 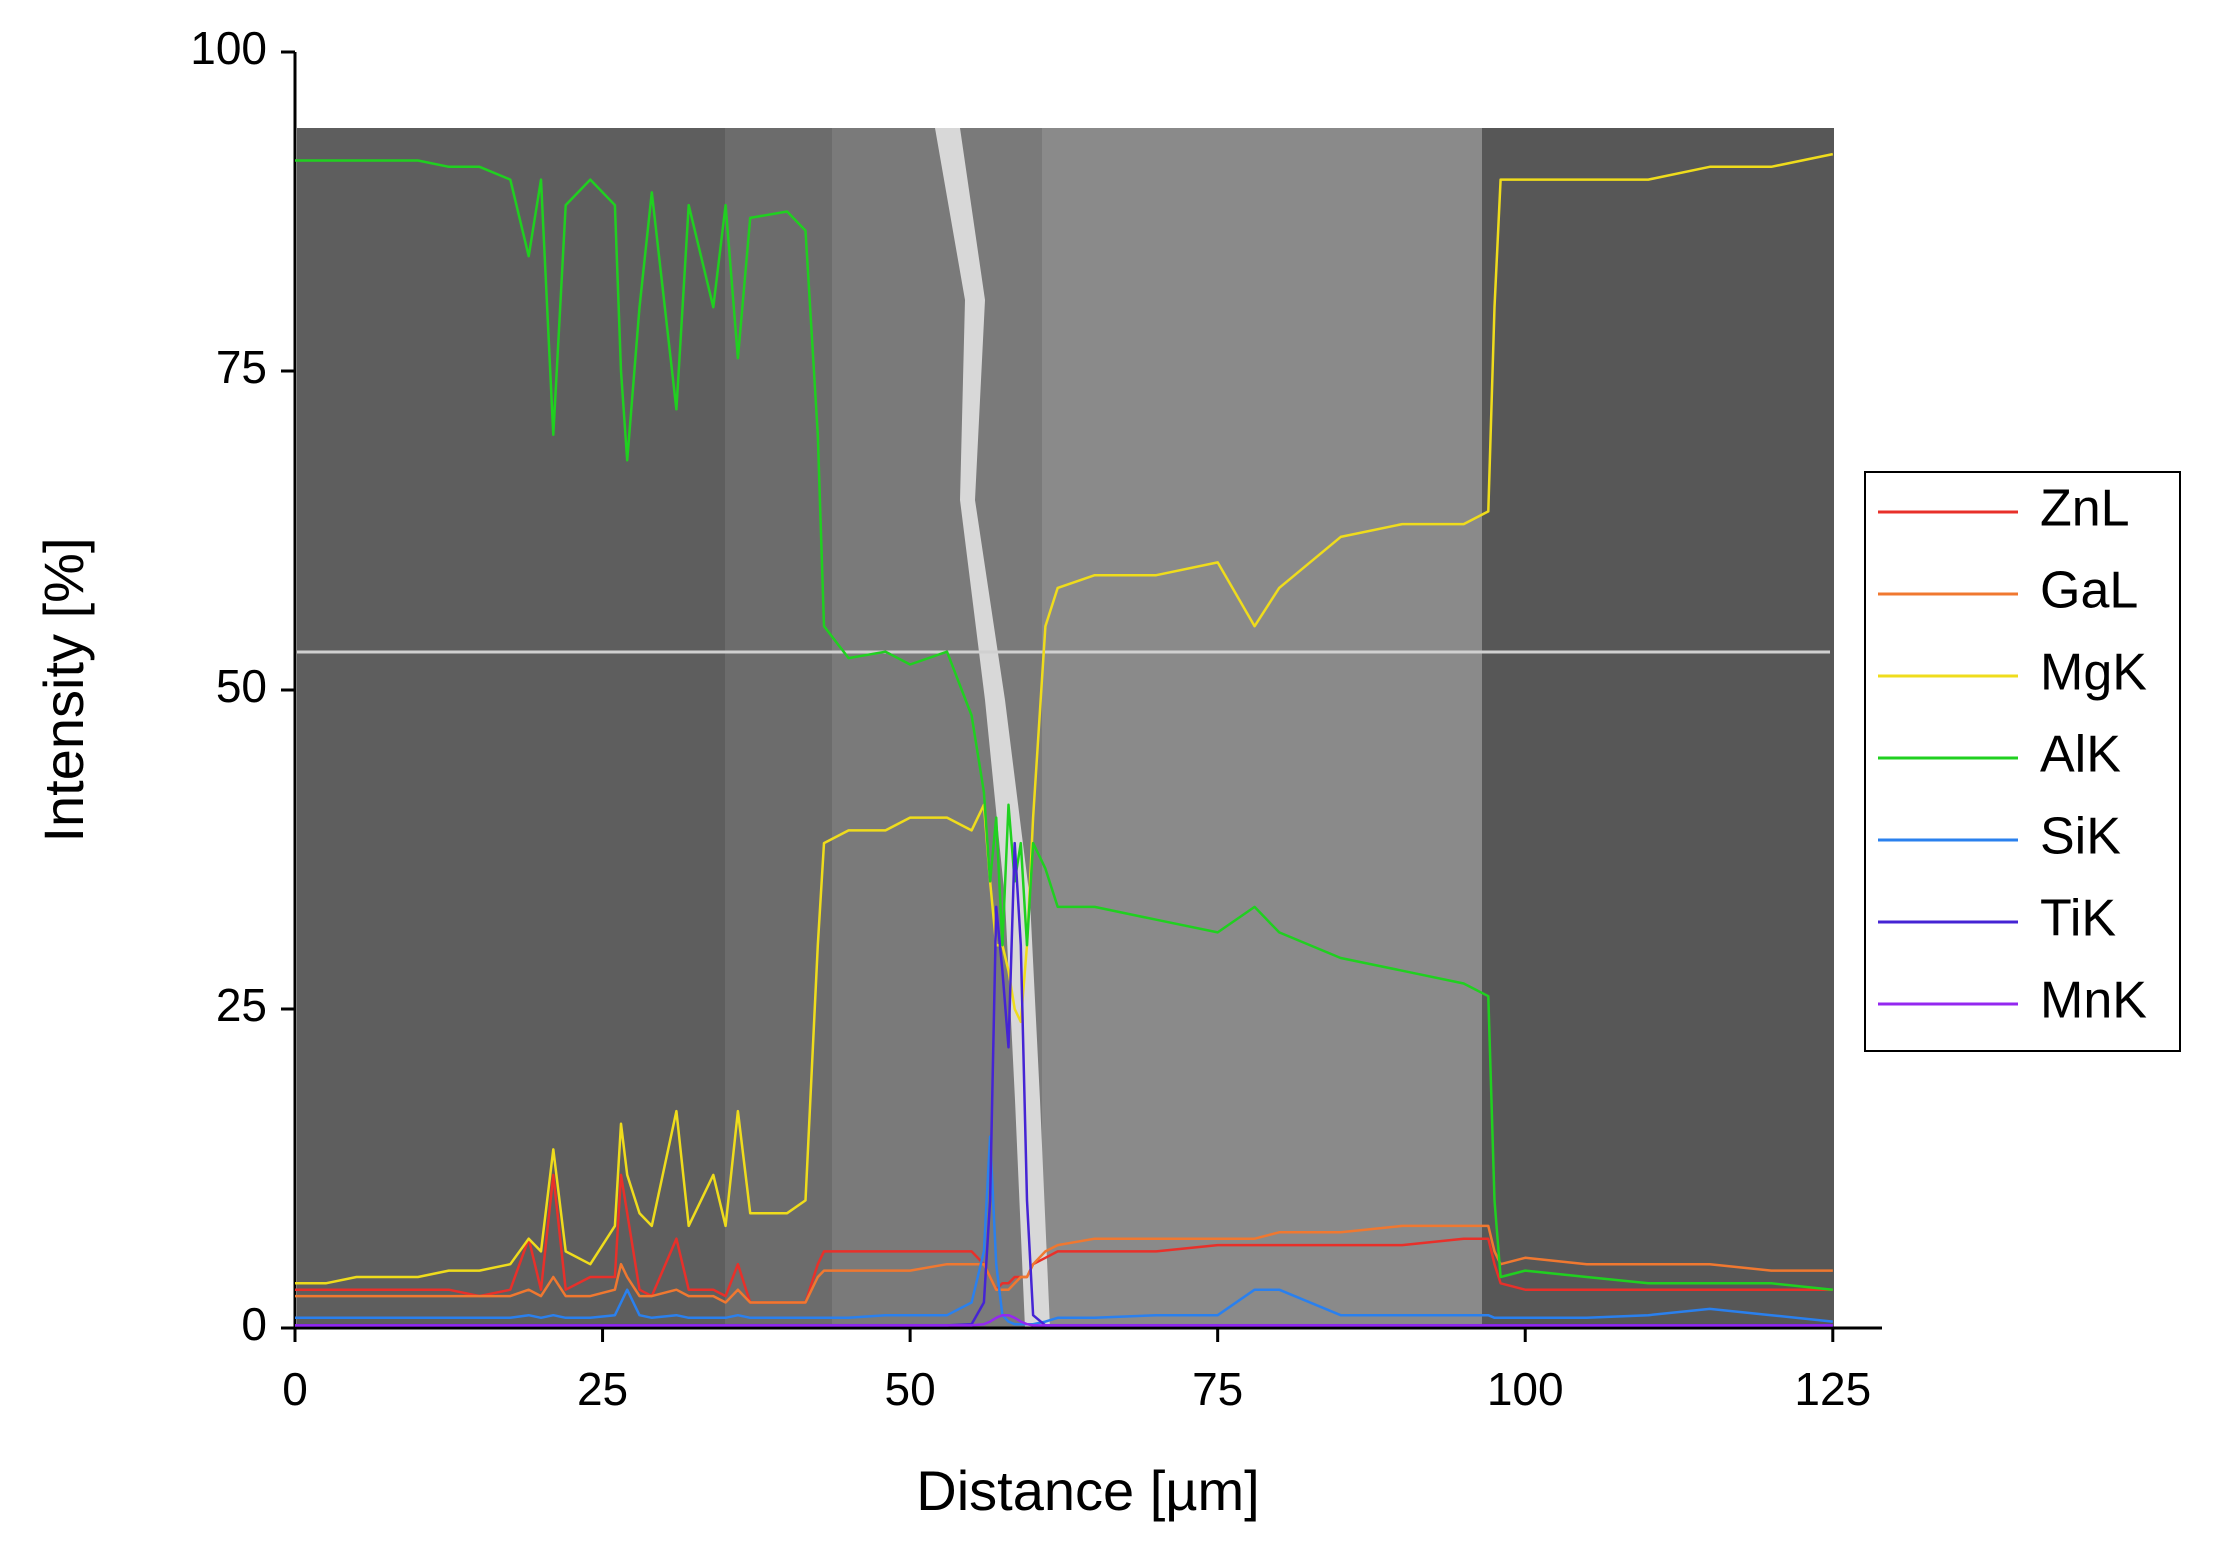 What do you see at coordinates (910, 1389) in the screenshot?
I see `x-tick-label: 50` at bounding box center [910, 1389].